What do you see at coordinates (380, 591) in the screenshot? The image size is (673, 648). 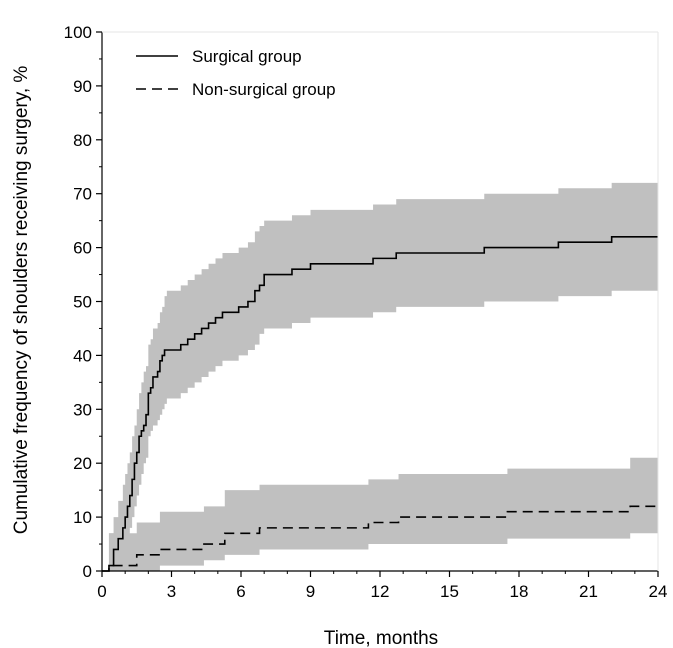 I see `x-tick-label: 12` at bounding box center [380, 591].